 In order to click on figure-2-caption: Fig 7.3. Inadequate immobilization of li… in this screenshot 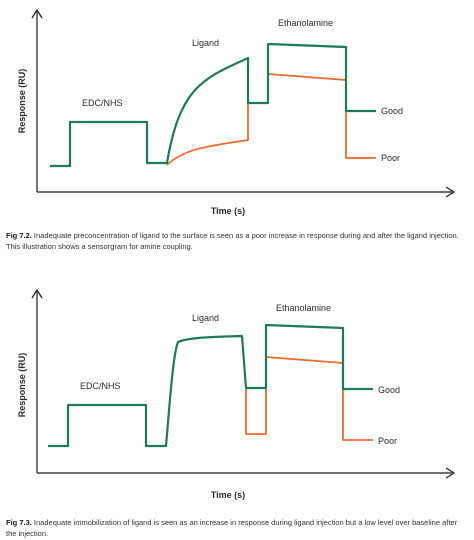, I will do `click(237, 528)`.